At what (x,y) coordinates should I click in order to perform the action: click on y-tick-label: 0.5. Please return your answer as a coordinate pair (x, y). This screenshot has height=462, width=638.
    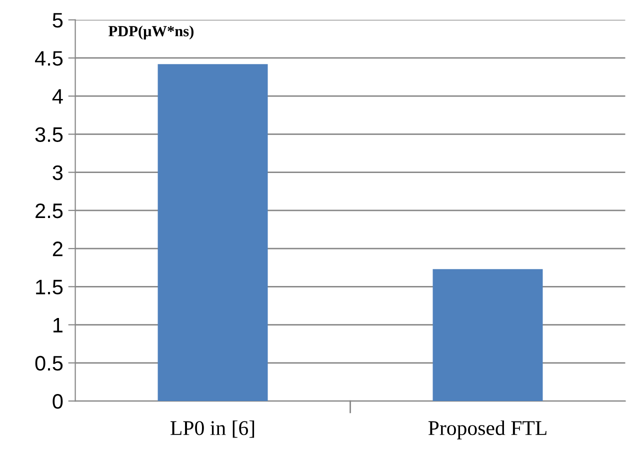
    Looking at the image, I should click on (49, 363).